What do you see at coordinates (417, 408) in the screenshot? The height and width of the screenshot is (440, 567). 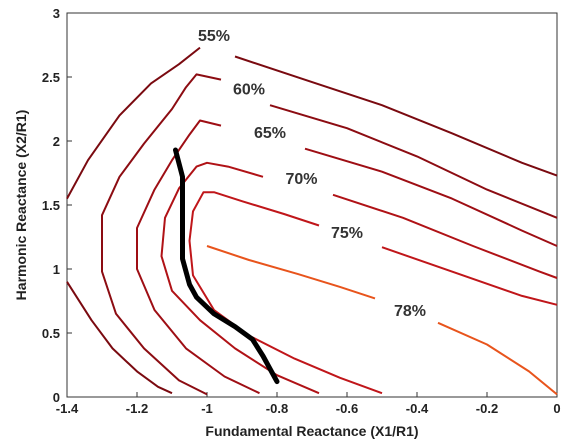 I see `x-tick-label: -0.4` at bounding box center [417, 408].